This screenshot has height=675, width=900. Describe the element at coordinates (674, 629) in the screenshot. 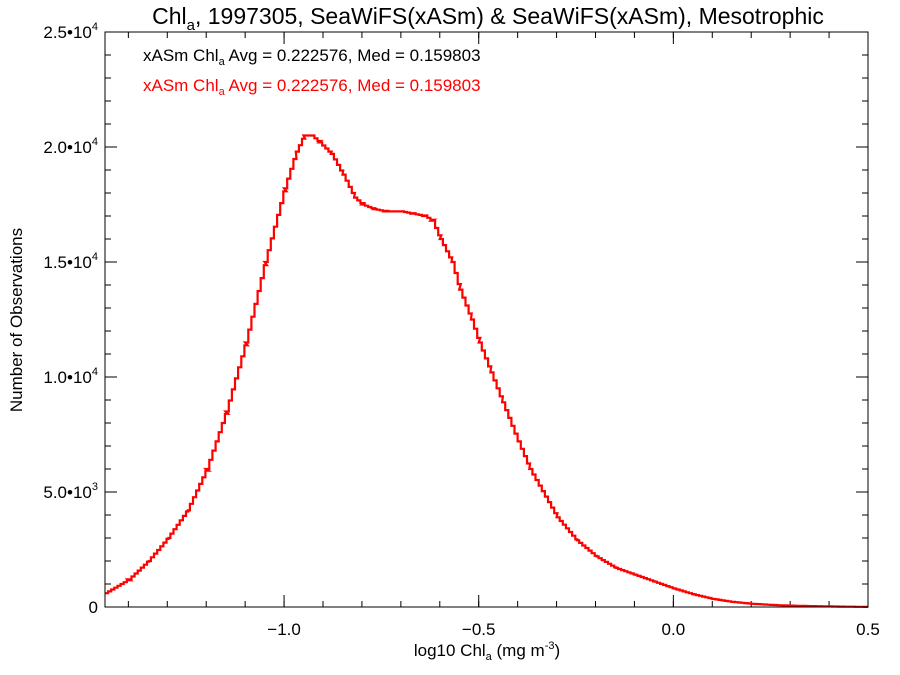

I see `x-tick-label: 0.0` at that location.